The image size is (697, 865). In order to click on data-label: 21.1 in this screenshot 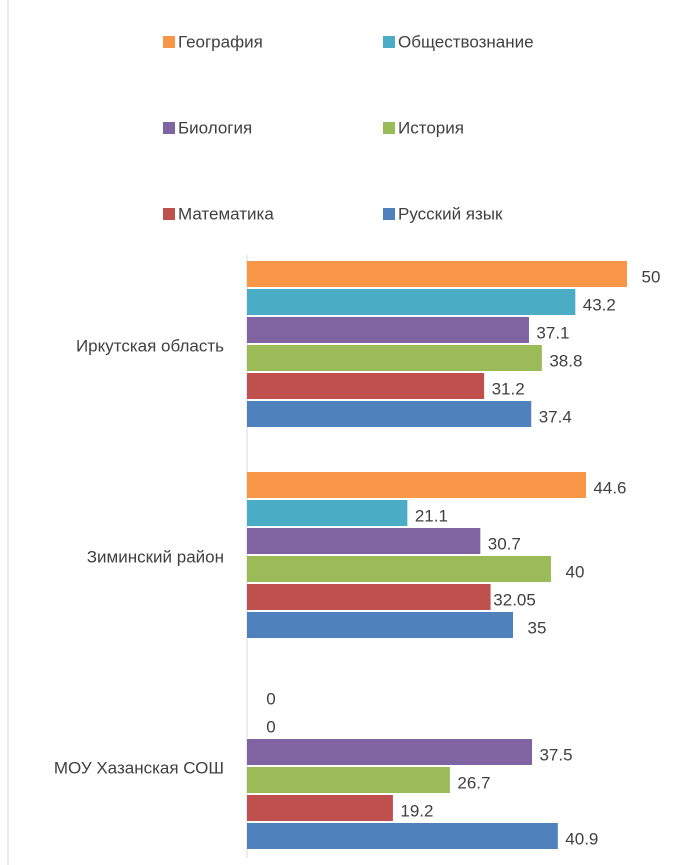, I will do `click(431, 515)`.